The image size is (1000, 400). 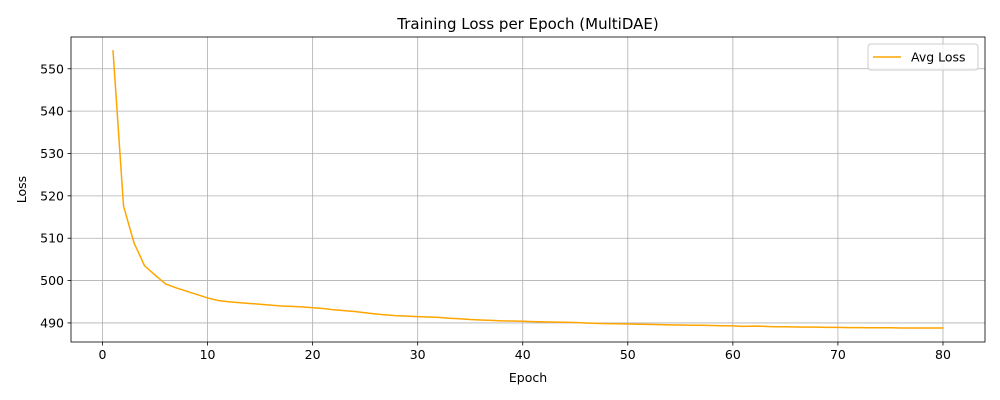 What do you see at coordinates (21, 189) in the screenshot?
I see `y-axis-label: Loss` at bounding box center [21, 189].